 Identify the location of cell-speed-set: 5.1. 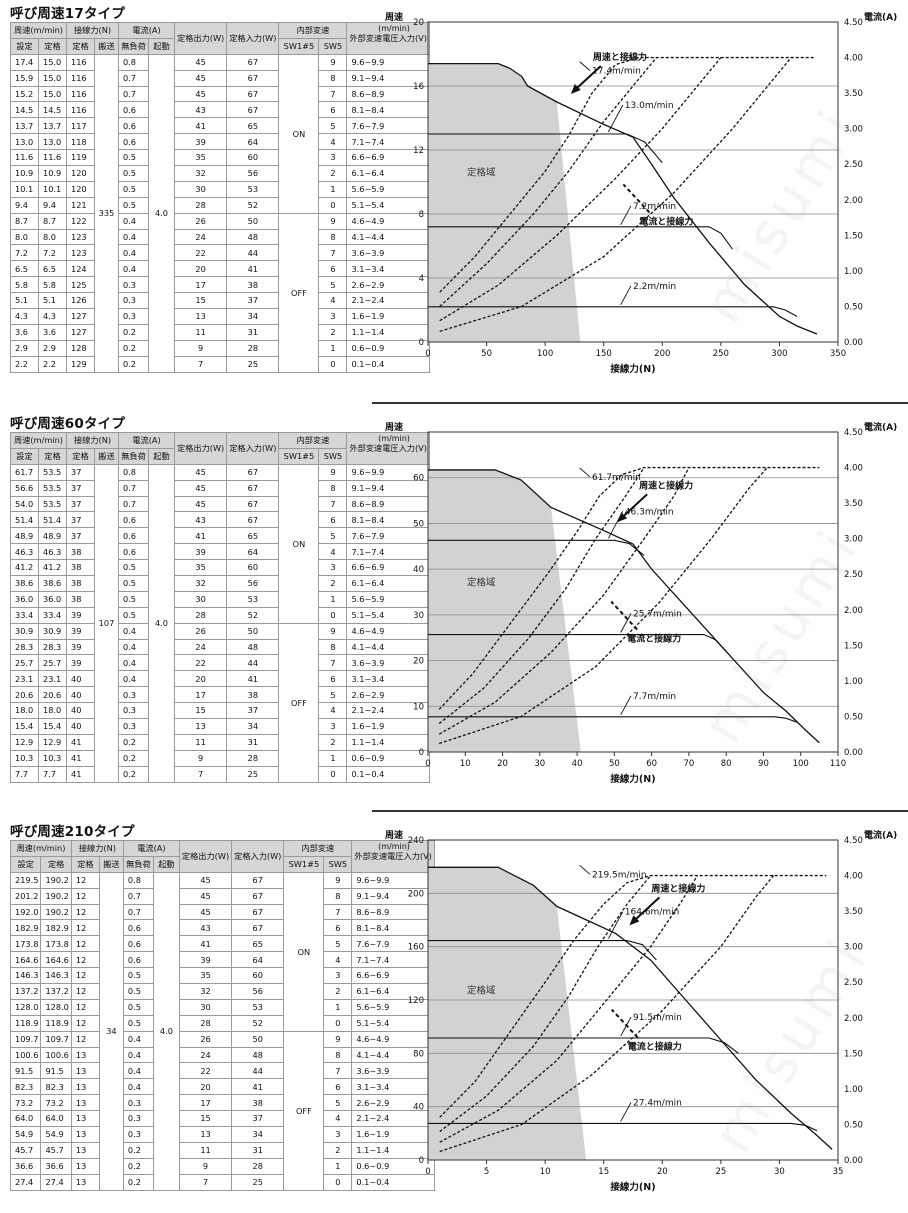
(24, 301).